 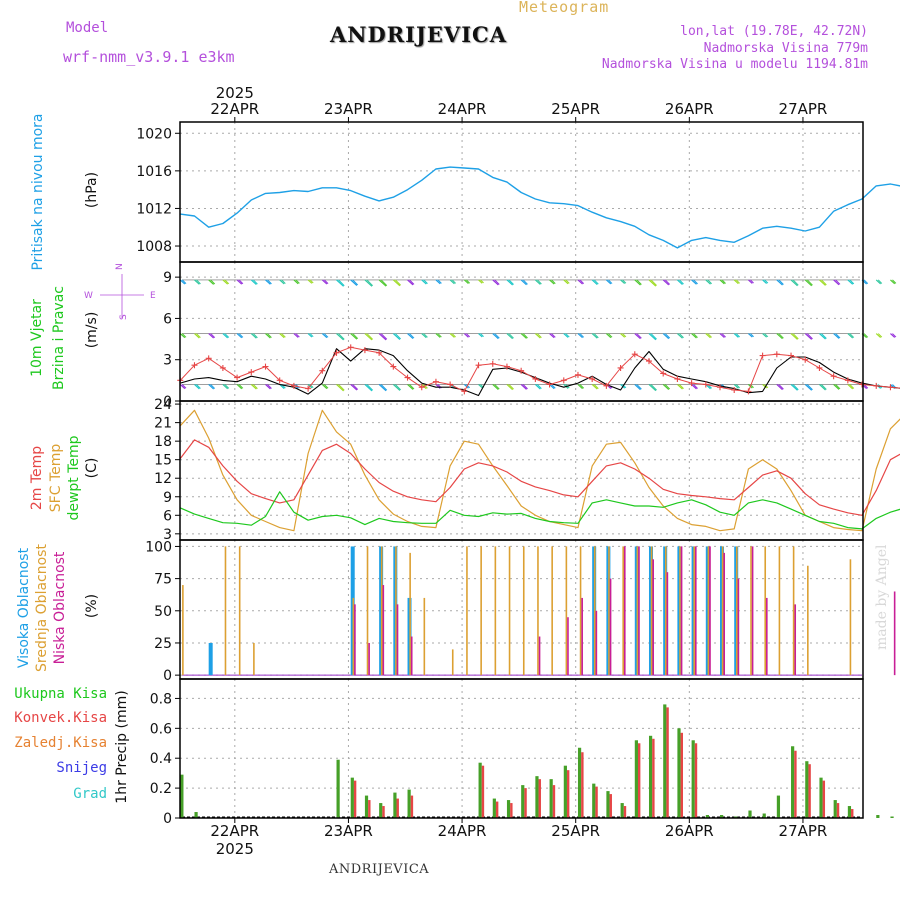 What do you see at coordinates (167, 819) in the screenshot?
I see `y-tick-label: 0` at bounding box center [167, 819].